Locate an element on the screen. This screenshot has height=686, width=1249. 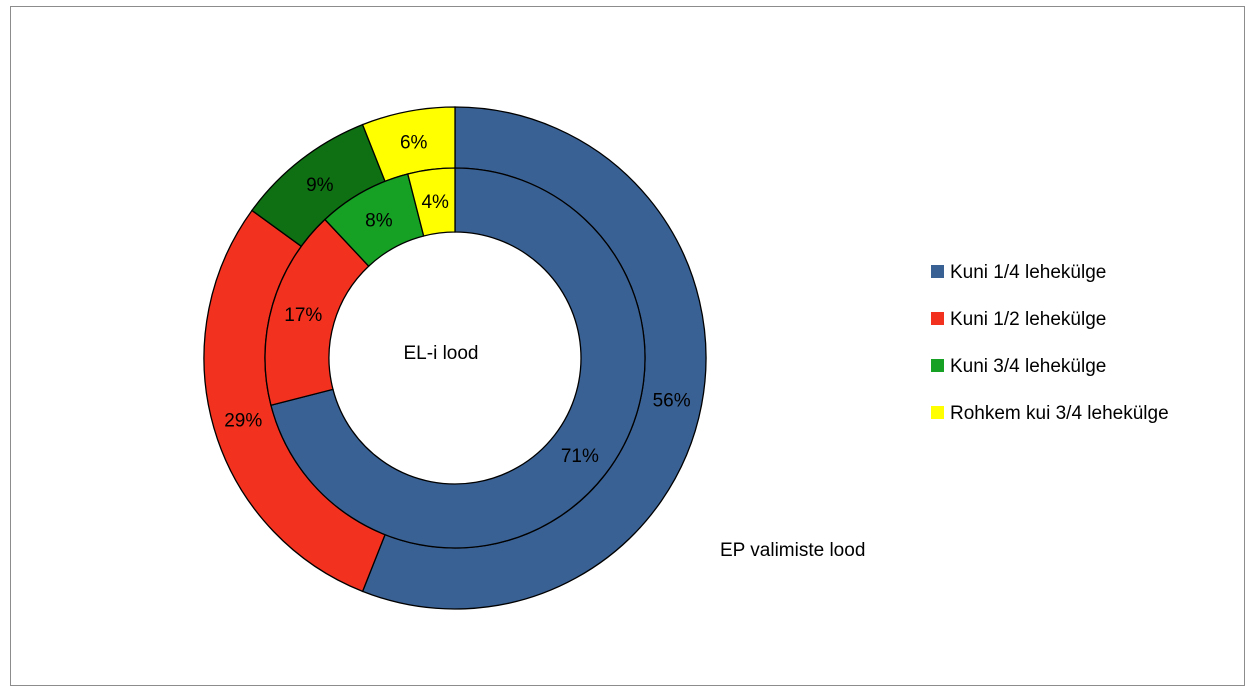
legend-label-2: Kuni 1/2 lehekülge is located at coordinates (1028, 319).